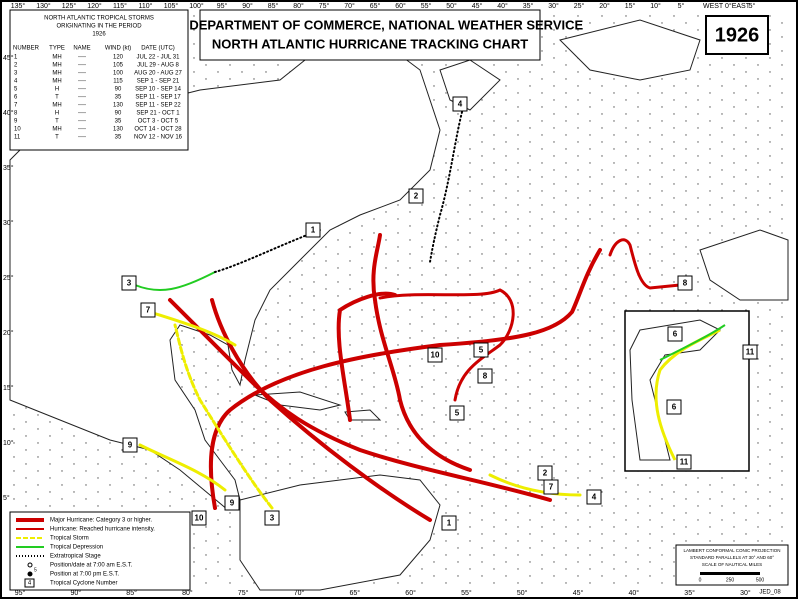 The width and height of the screenshot is (798, 604). Describe the element at coordinates (99, 19) in the screenshot. I see `table-heading: NORTH ATLANTIC TROPICAL STORMS` at that location.